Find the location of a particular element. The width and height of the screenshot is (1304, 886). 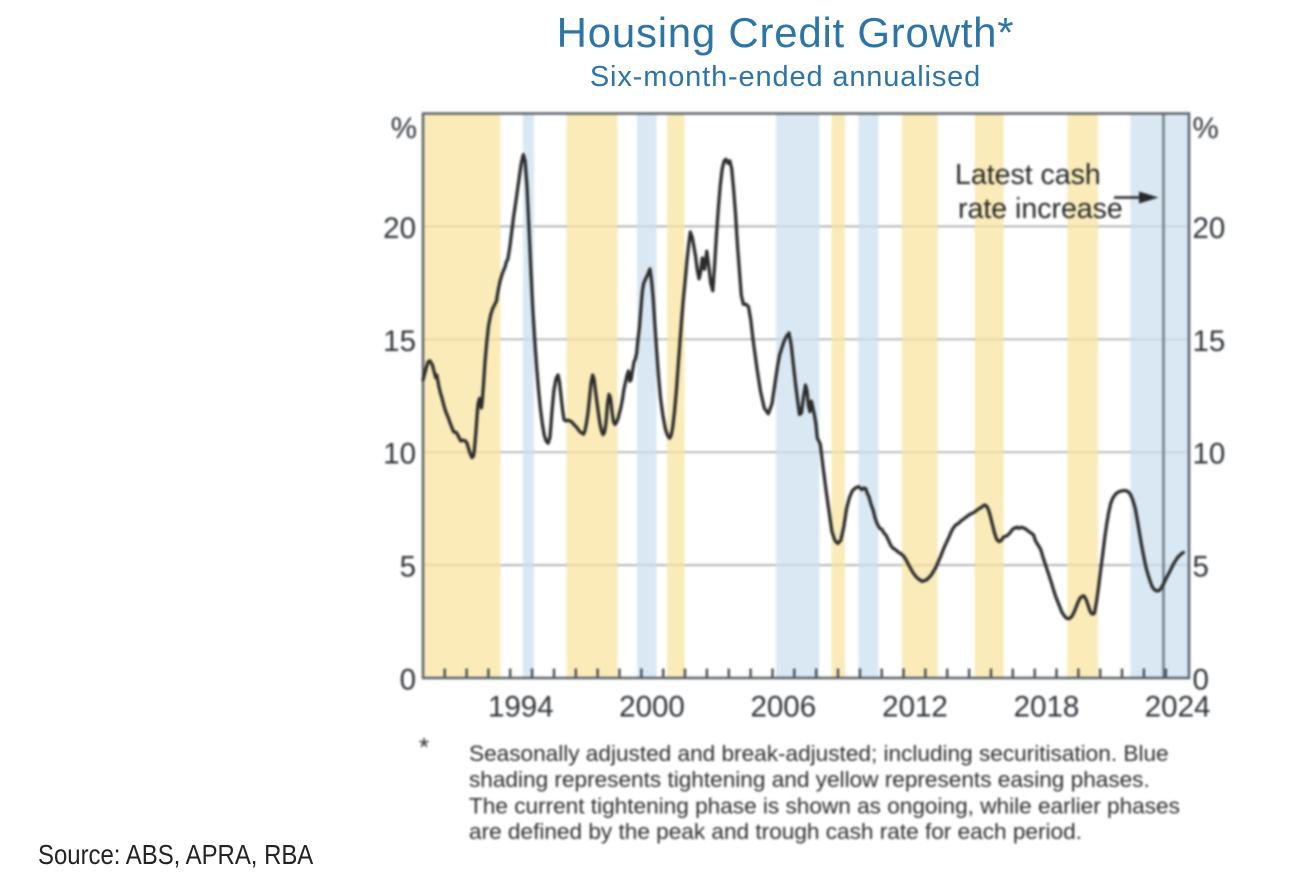

svg-text: 1994 is located at coordinates (521, 707).